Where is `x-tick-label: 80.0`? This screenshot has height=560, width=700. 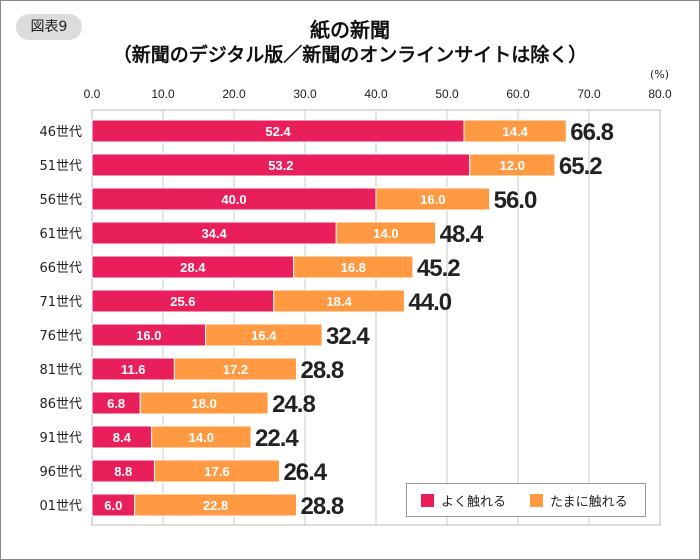 x-tick-label: 80.0 is located at coordinates (660, 94).